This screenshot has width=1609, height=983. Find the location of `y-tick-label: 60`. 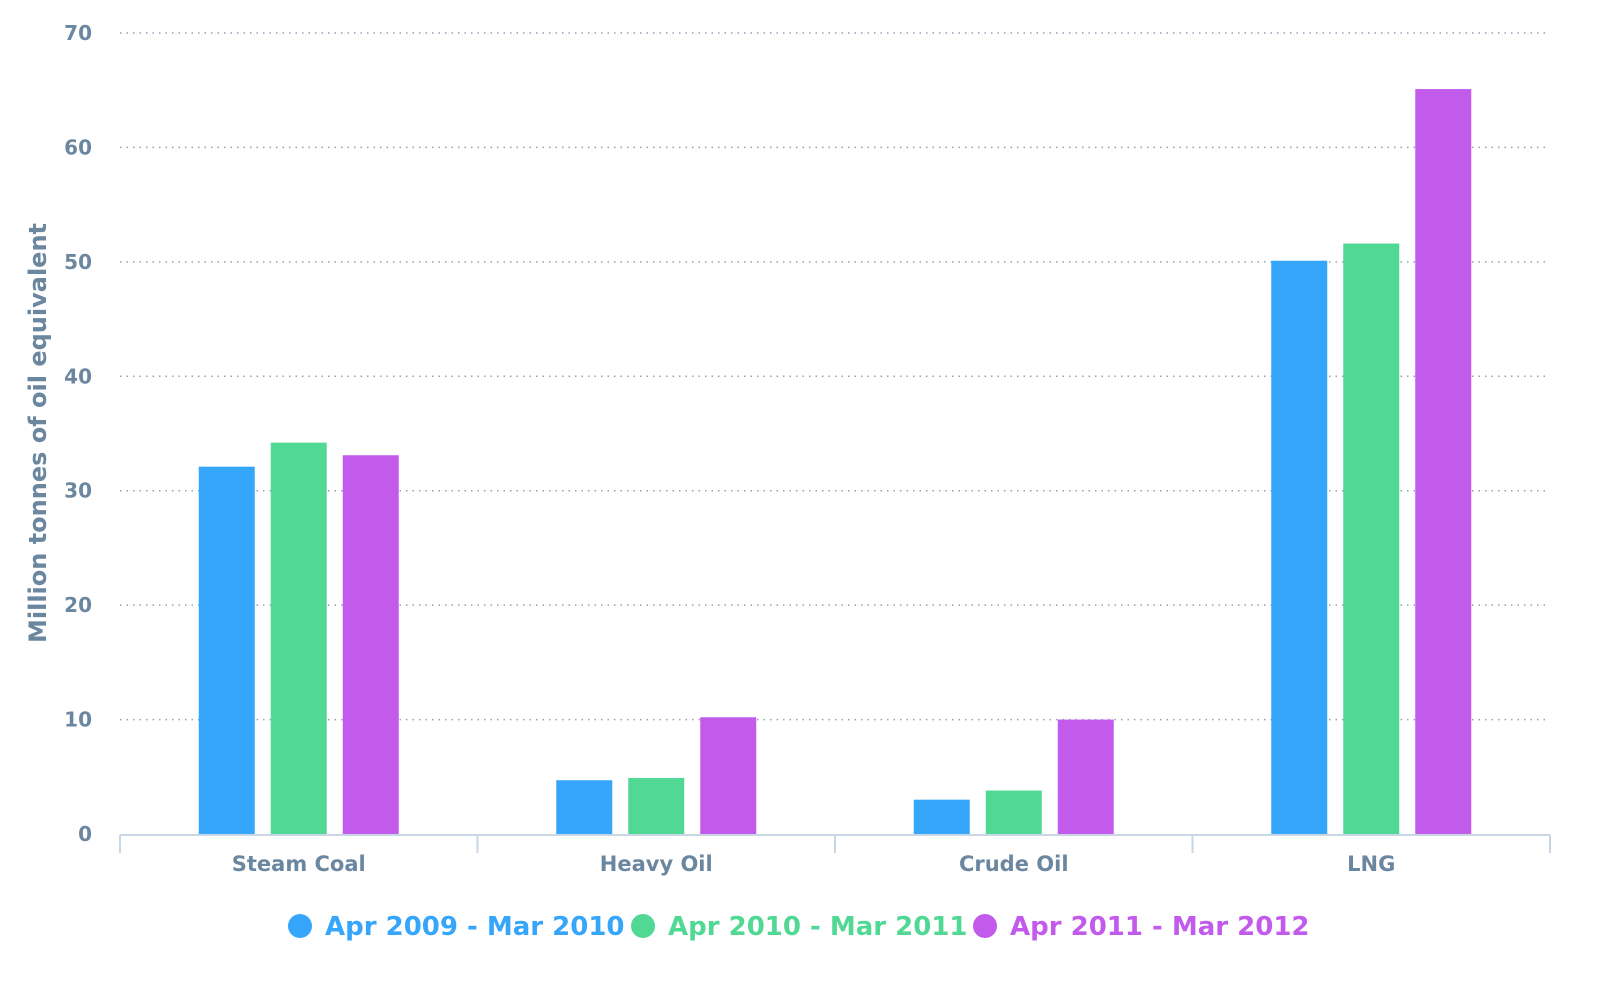

y-tick-label: 60 is located at coordinates (78, 147).